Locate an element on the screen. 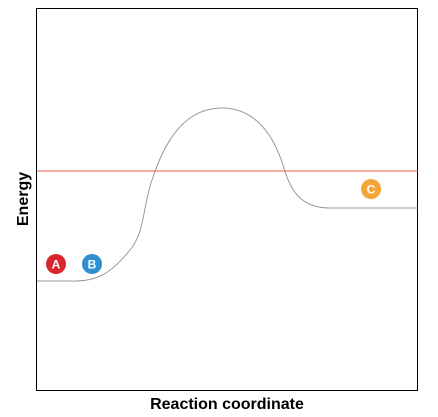  marker-a-circle is located at coordinates (56, 264).